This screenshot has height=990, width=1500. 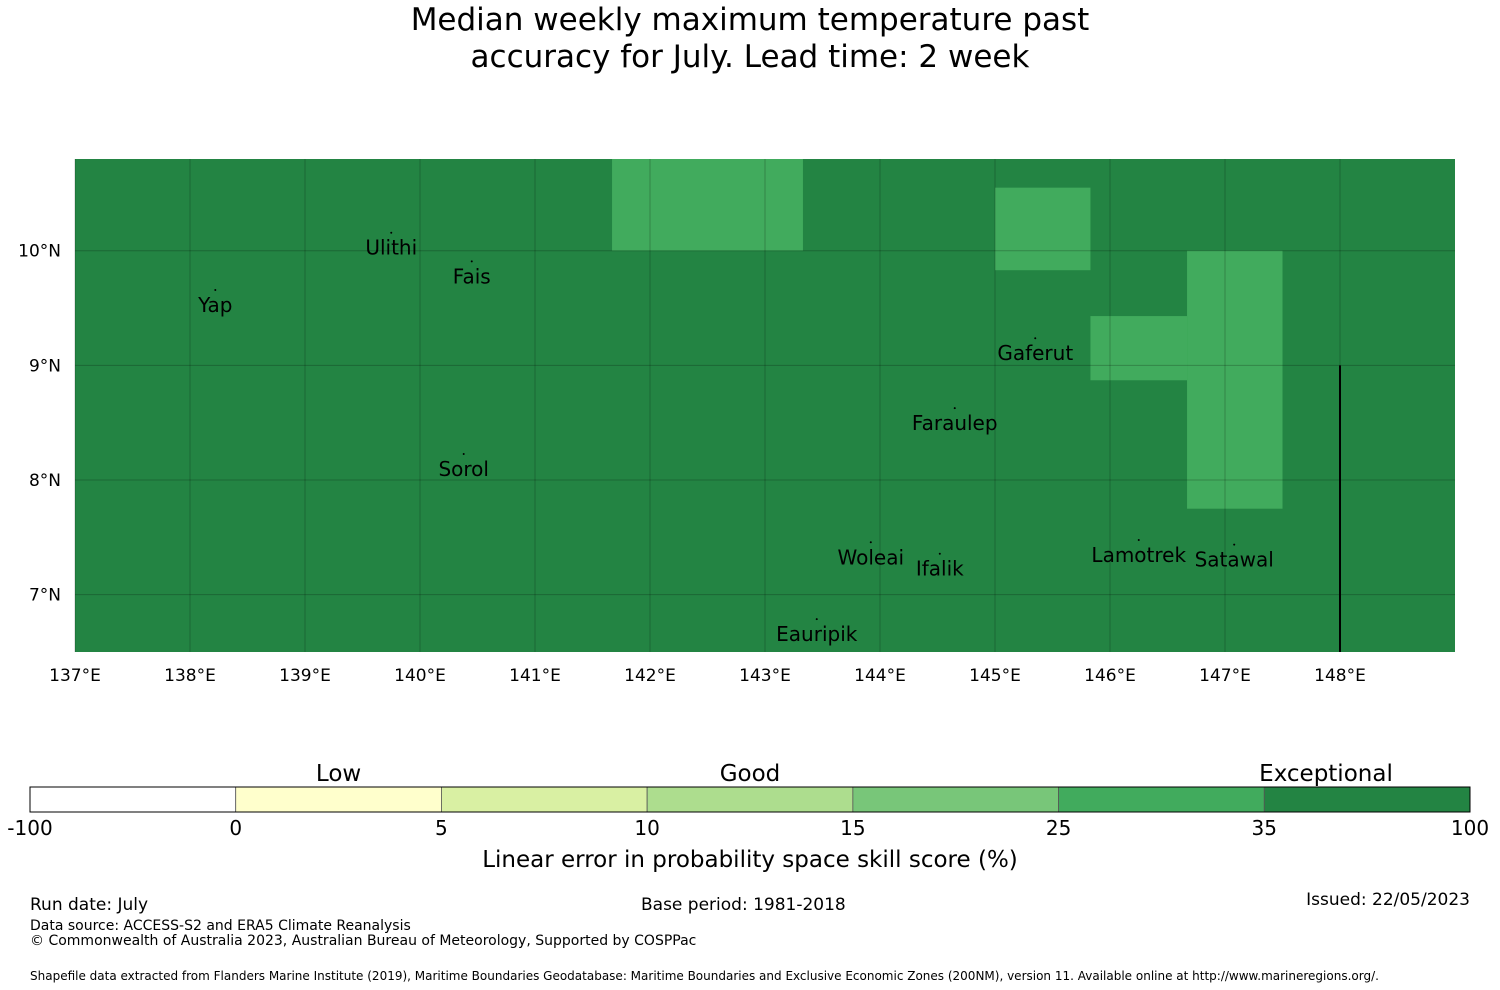 I want to click on place-label: Eauripik, so click(x=817, y=634).